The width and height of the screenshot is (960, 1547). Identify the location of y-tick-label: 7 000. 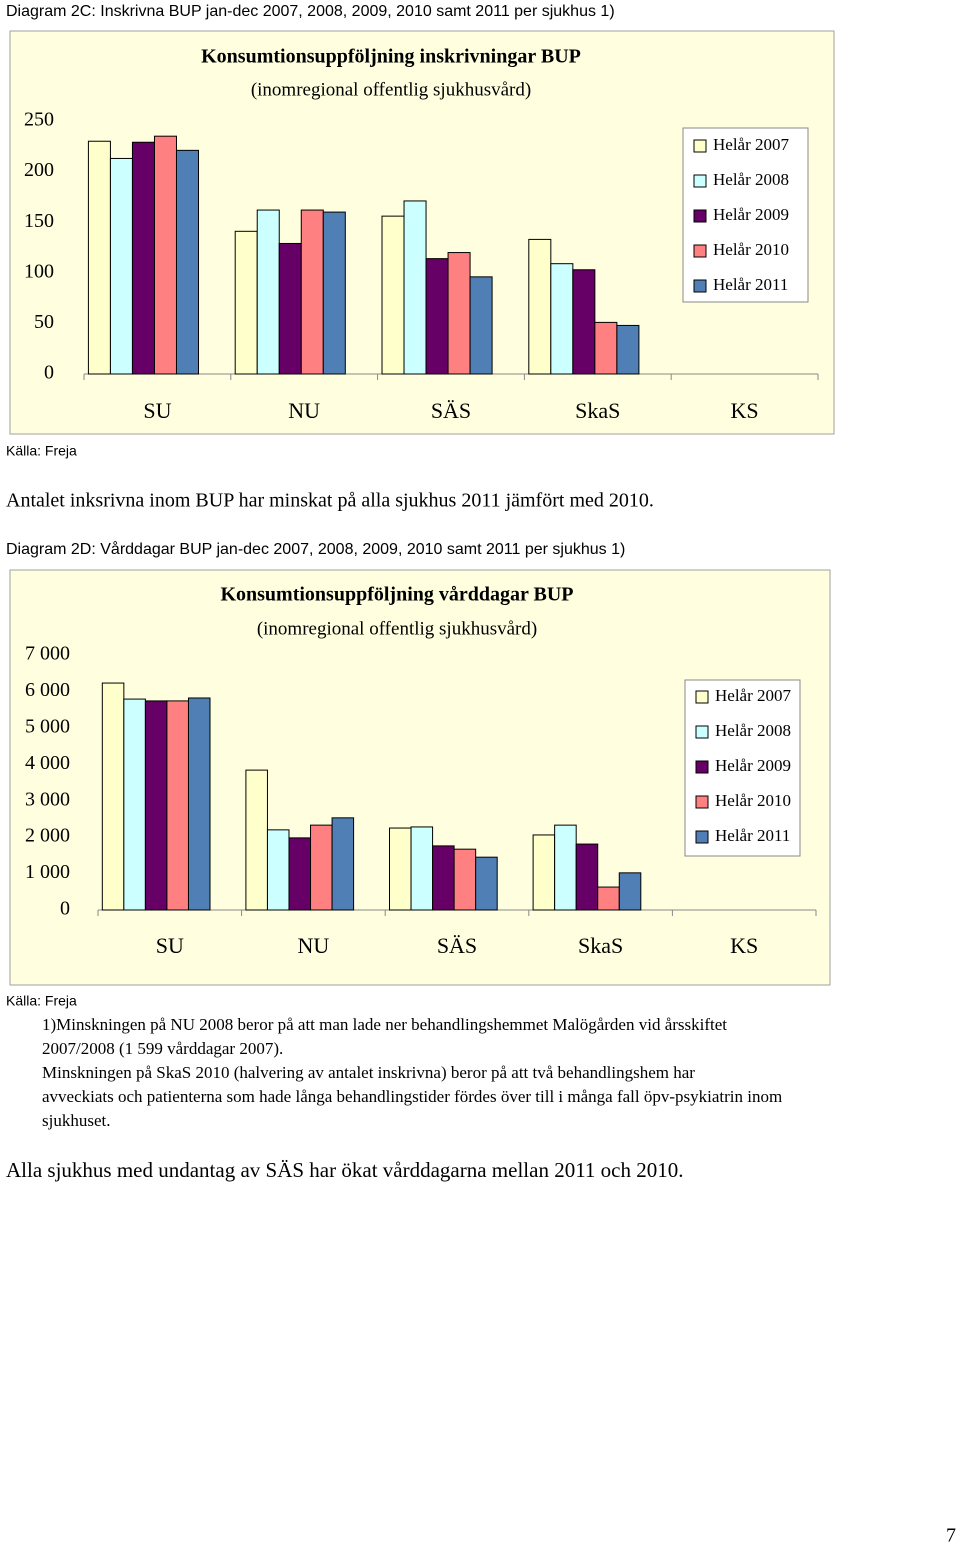
(47, 654).